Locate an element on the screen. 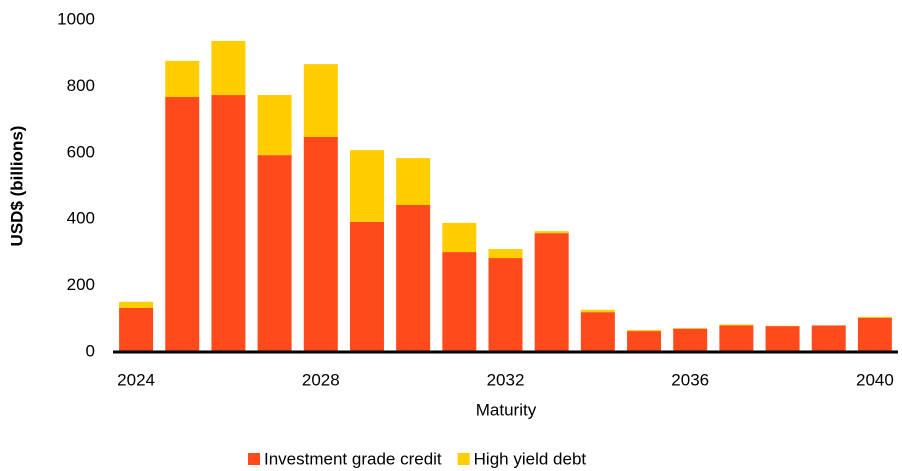 The height and width of the screenshot is (471, 902). x-axis-label: Maturity is located at coordinates (506, 409).